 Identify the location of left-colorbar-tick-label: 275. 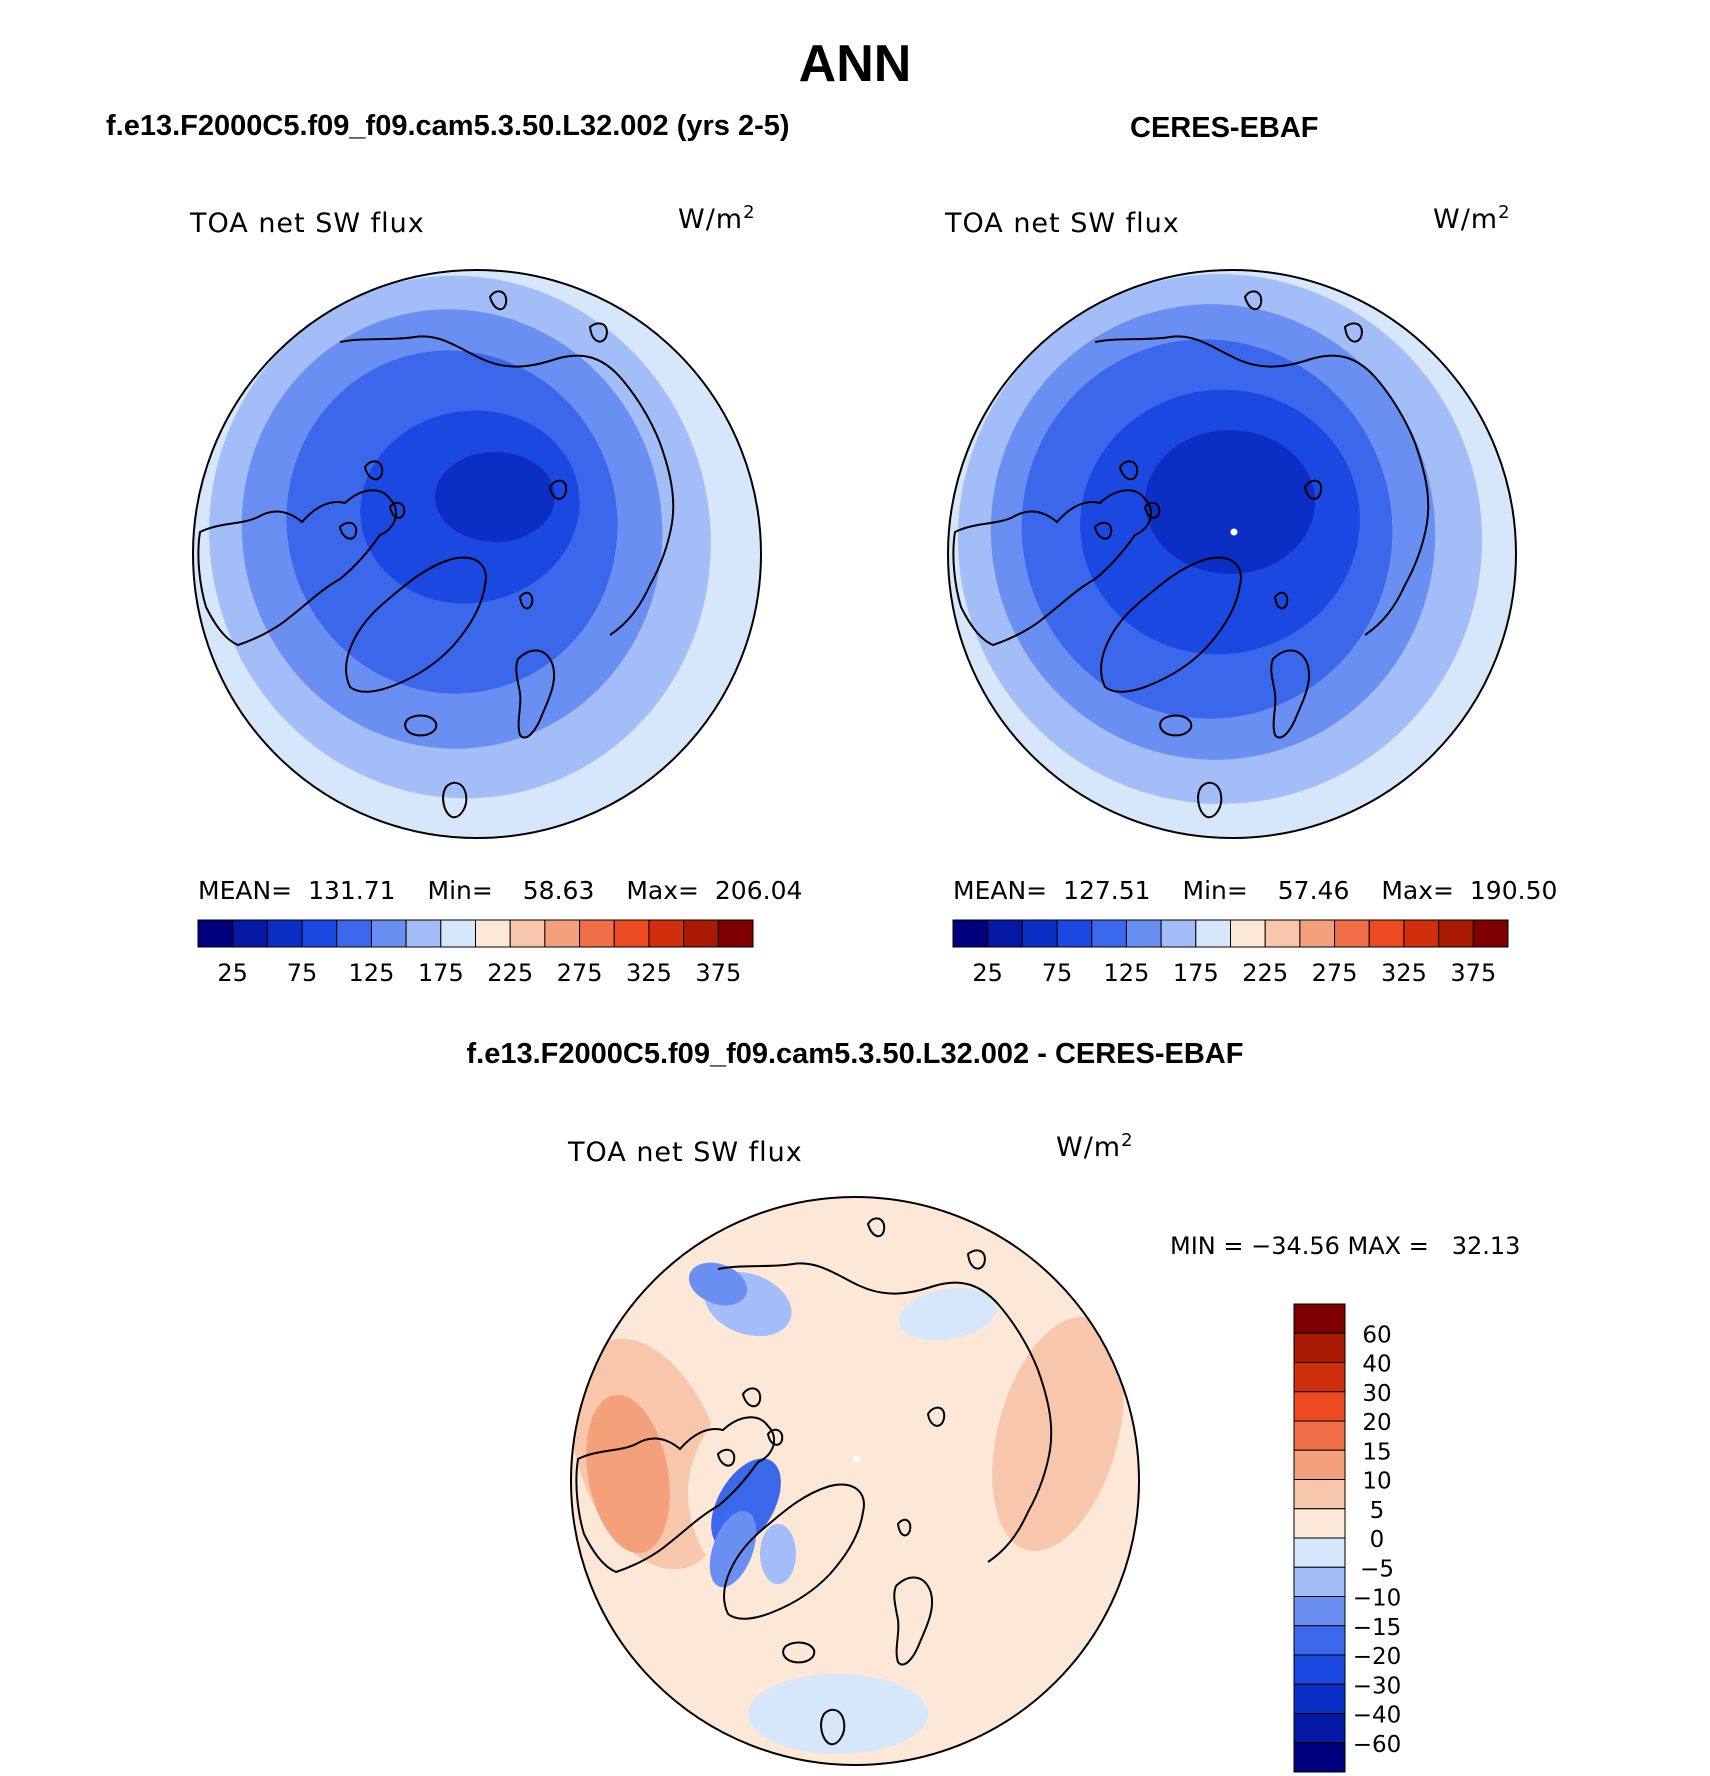
(580, 973).